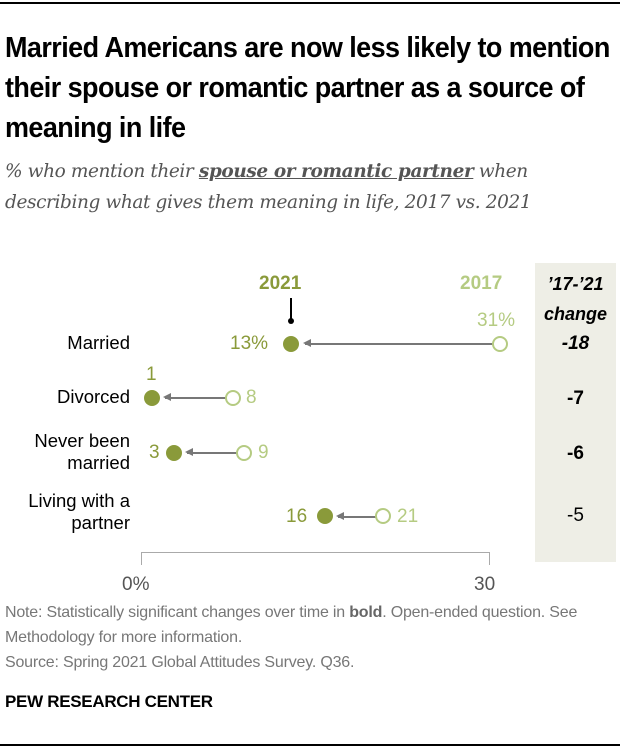  What do you see at coordinates (575, 453) in the screenshot?
I see `change-never-married: -6` at bounding box center [575, 453].